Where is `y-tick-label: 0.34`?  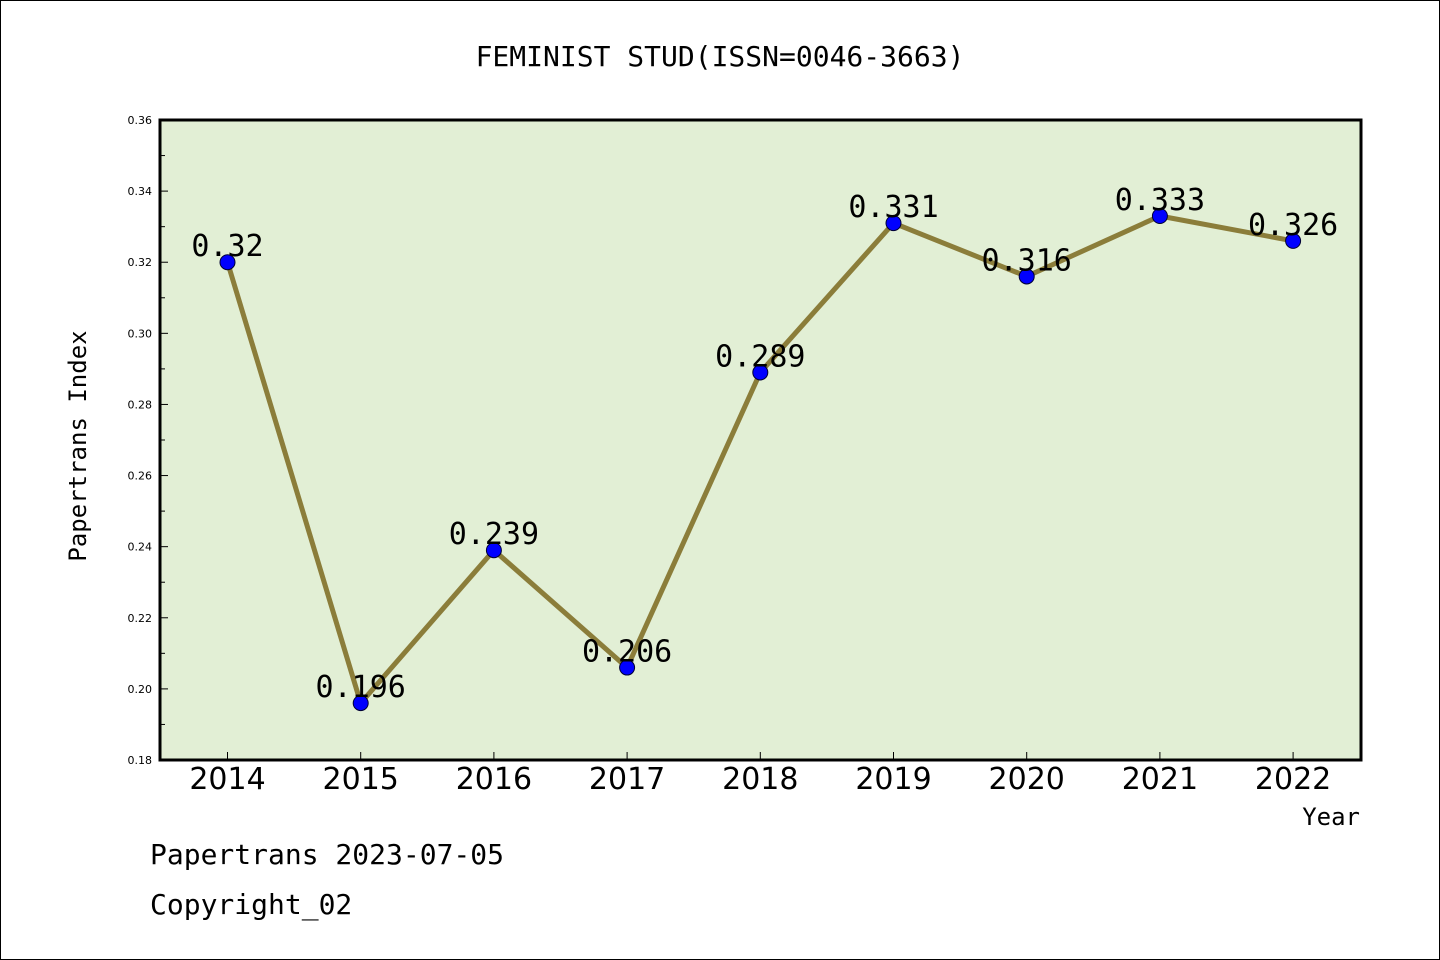 y-tick-label: 0.34 is located at coordinates (140, 191).